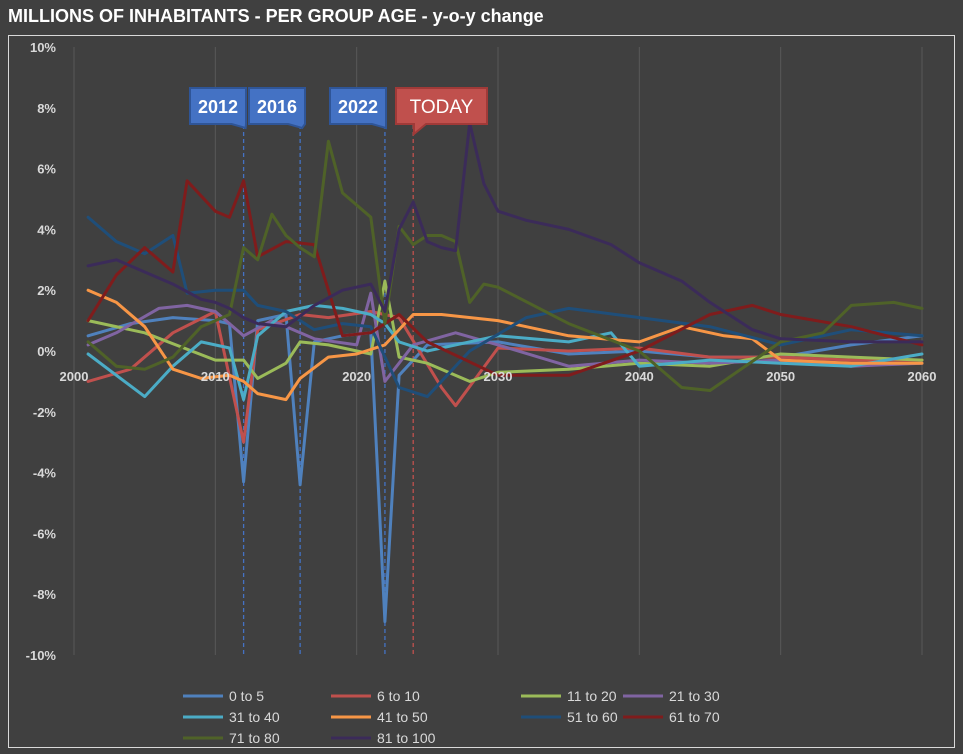 This screenshot has height=754, width=963. I want to click on callout-2012: 2012, so click(218, 108).